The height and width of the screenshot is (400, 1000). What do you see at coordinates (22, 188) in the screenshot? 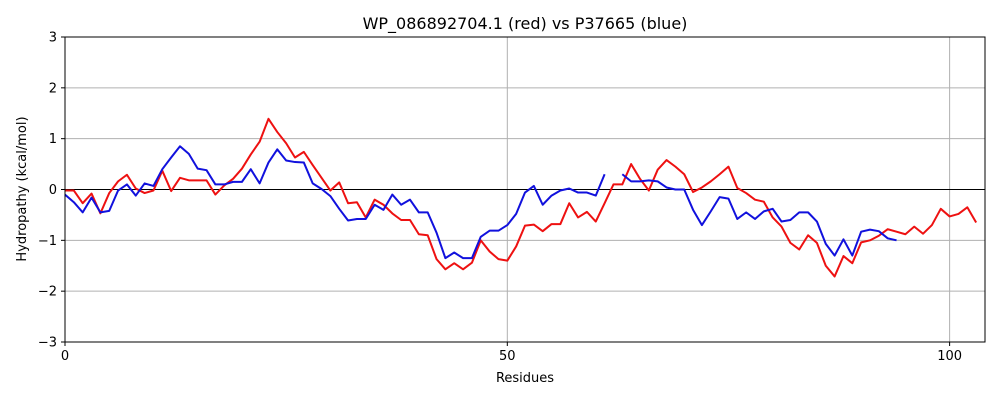
I see `y-axis-label: Hydropathy (kcal/mol)` at bounding box center [22, 188].